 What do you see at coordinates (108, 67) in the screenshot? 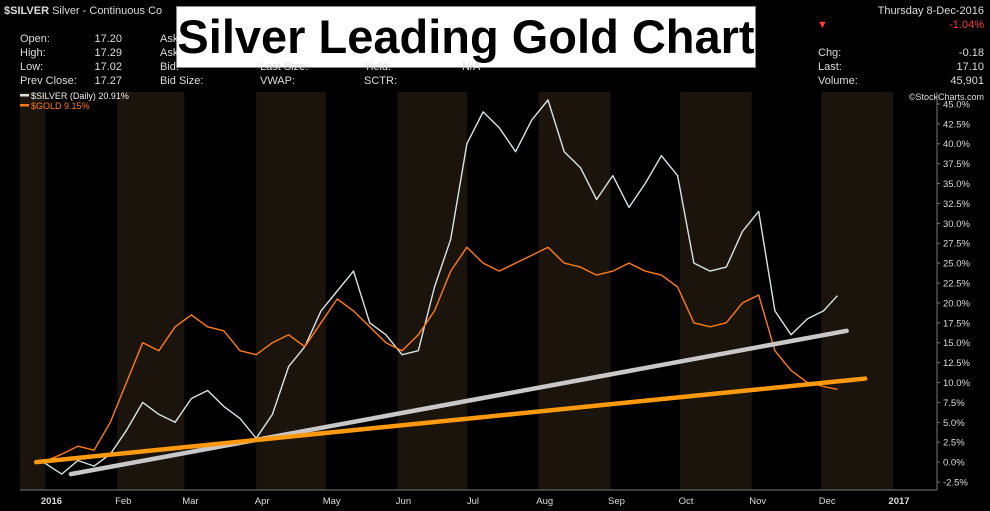
I see `stat-value: 17.02` at bounding box center [108, 67].